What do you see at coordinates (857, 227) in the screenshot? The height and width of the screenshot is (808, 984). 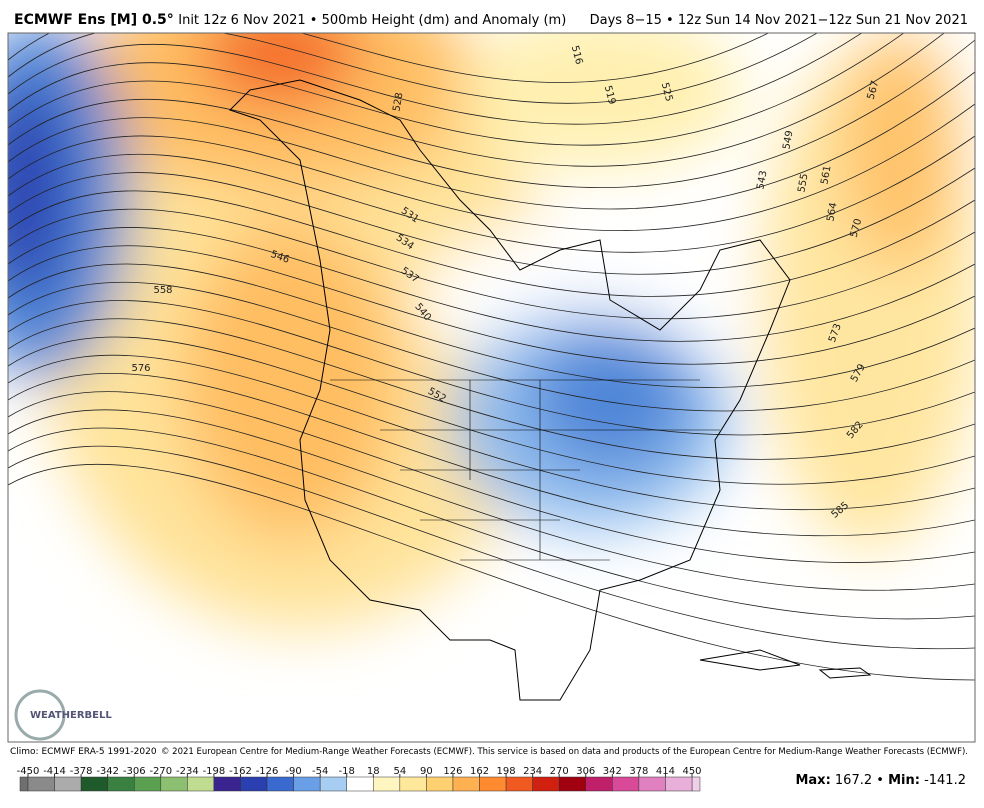 I see `contour-label: 570` at bounding box center [857, 227].